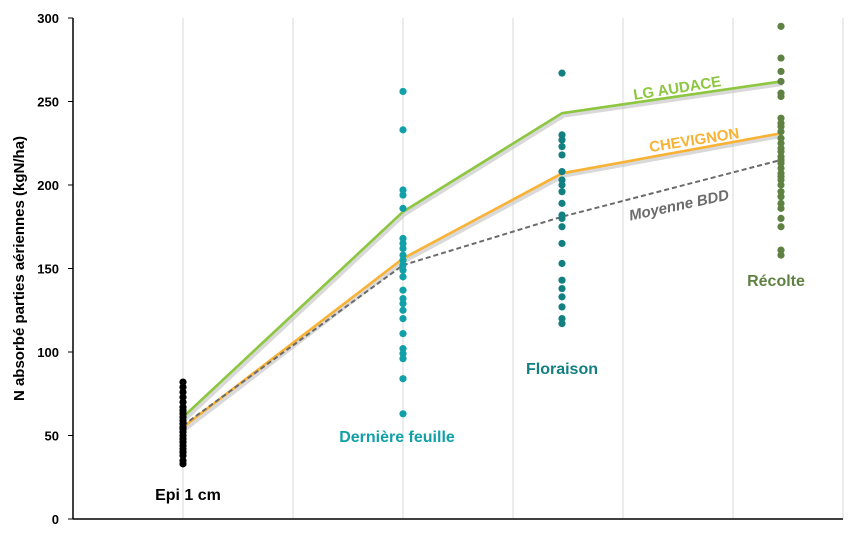 The height and width of the screenshot is (536, 850). What do you see at coordinates (48, 269) in the screenshot?
I see `y-tick-label: 150` at bounding box center [48, 269].